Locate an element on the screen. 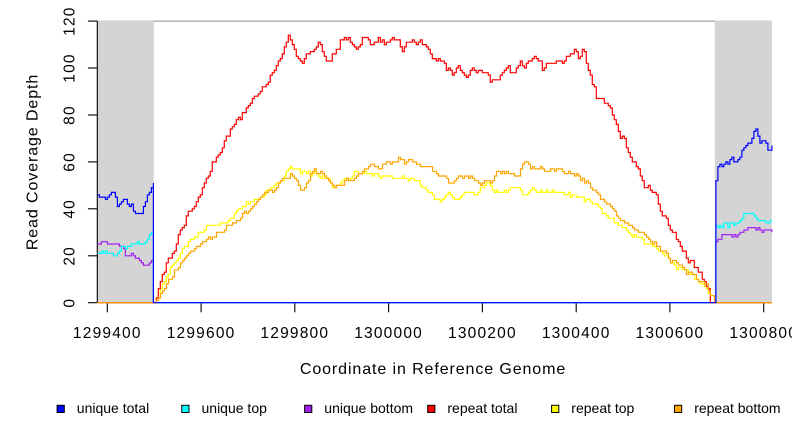 Image resolution: width=792 pixels, height=432 pixels. svg-text: Read Coverage Depth is located at coordinates (33, 162).